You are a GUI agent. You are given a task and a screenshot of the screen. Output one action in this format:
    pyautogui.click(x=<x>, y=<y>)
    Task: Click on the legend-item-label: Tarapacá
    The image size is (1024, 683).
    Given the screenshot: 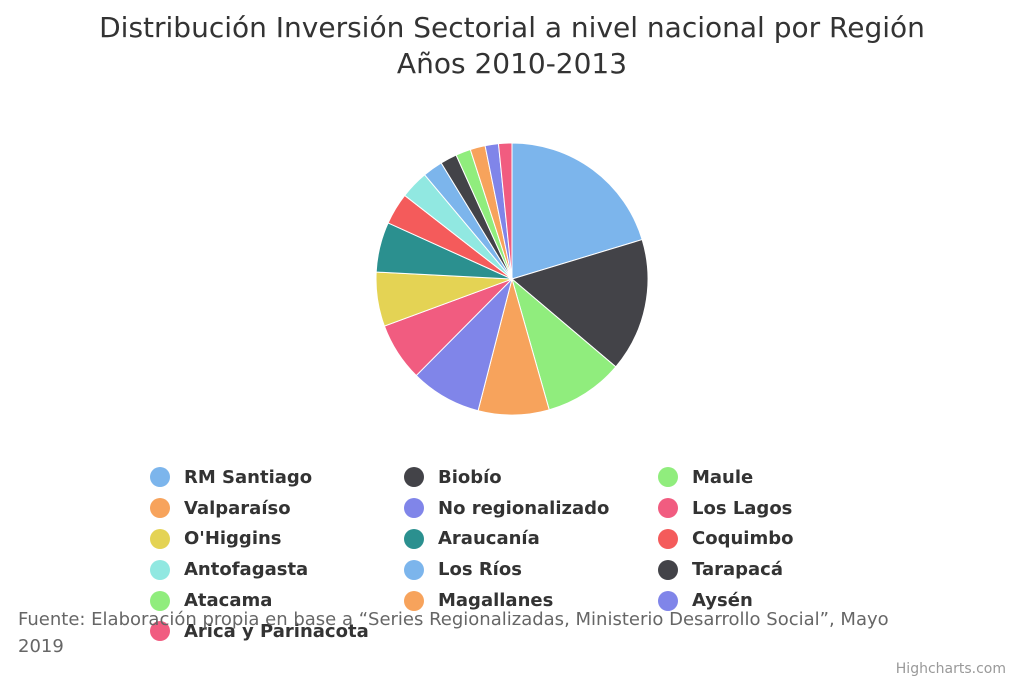 What is the action you would take?
    pyautogui.click(x=737, y=570)
    